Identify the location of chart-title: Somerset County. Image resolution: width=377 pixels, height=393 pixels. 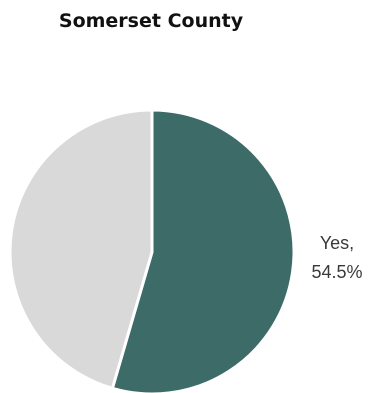
(151, 21).